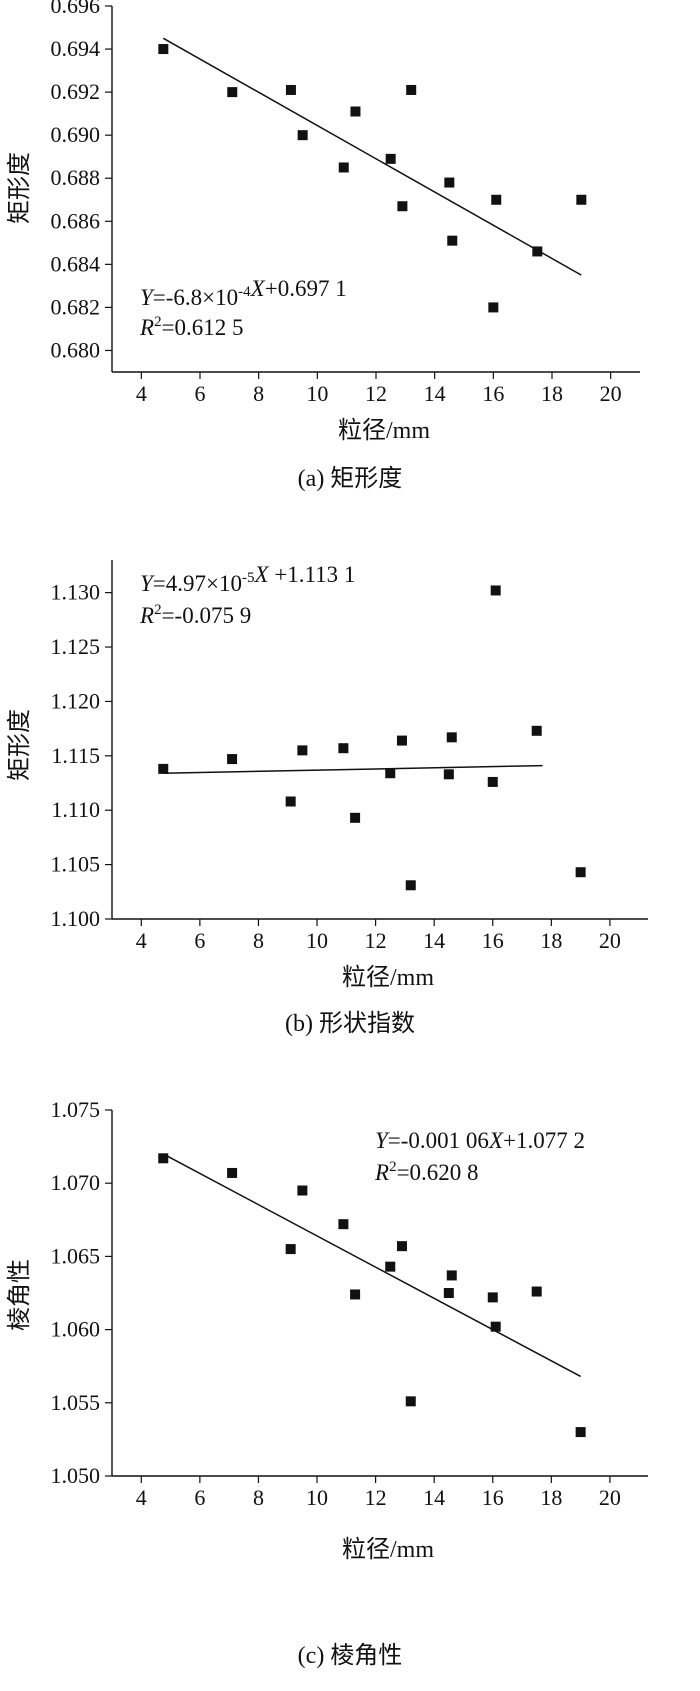 The image size is (700, 1691). Describe the element at coordinates (611, 393) in the screenshot. I see `chart-a-x-tick-label: 20` at that location.